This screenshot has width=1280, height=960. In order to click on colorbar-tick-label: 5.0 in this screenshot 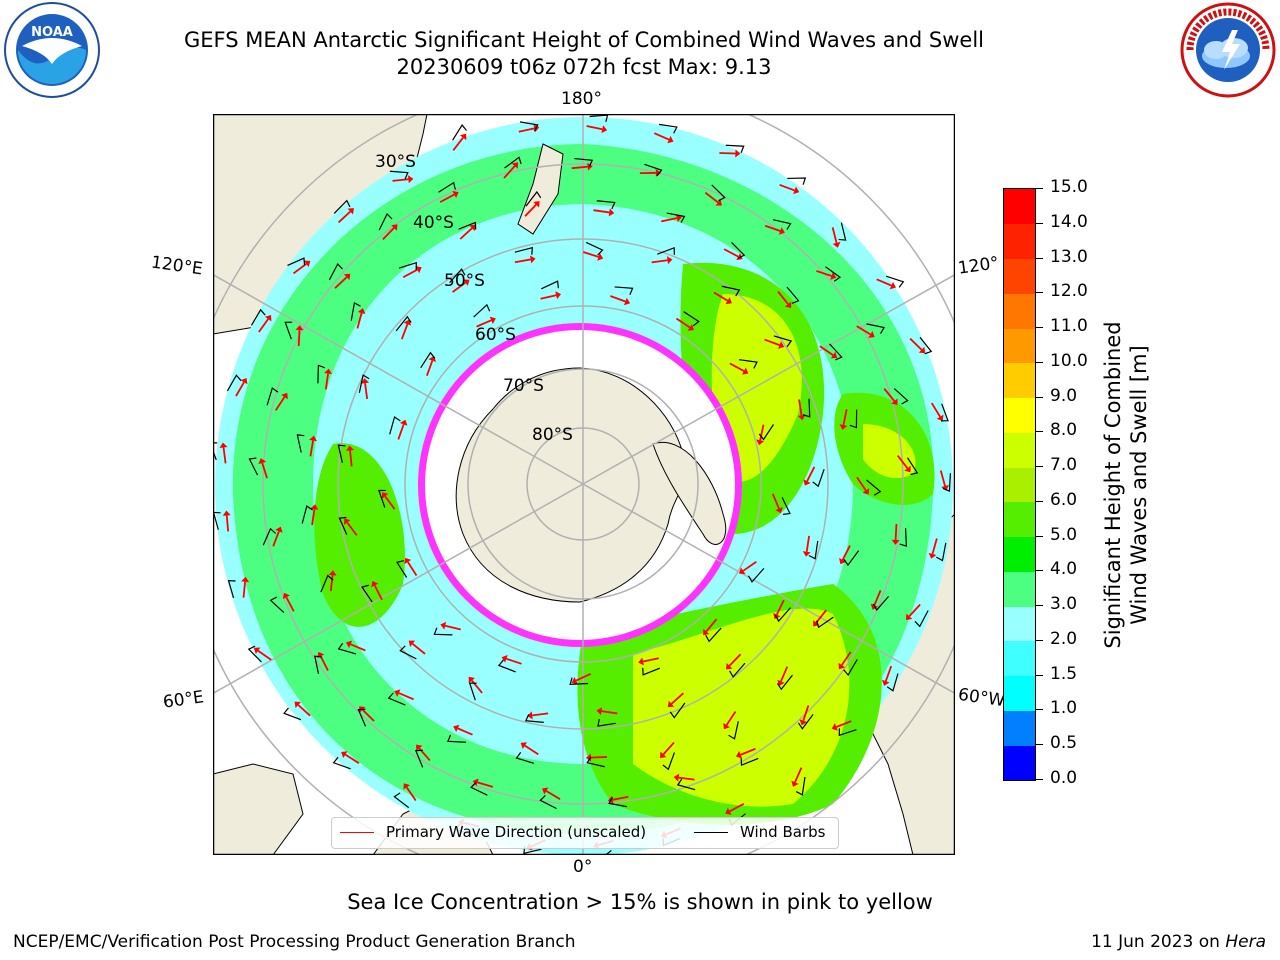, I will do `click(1064, 534)`.